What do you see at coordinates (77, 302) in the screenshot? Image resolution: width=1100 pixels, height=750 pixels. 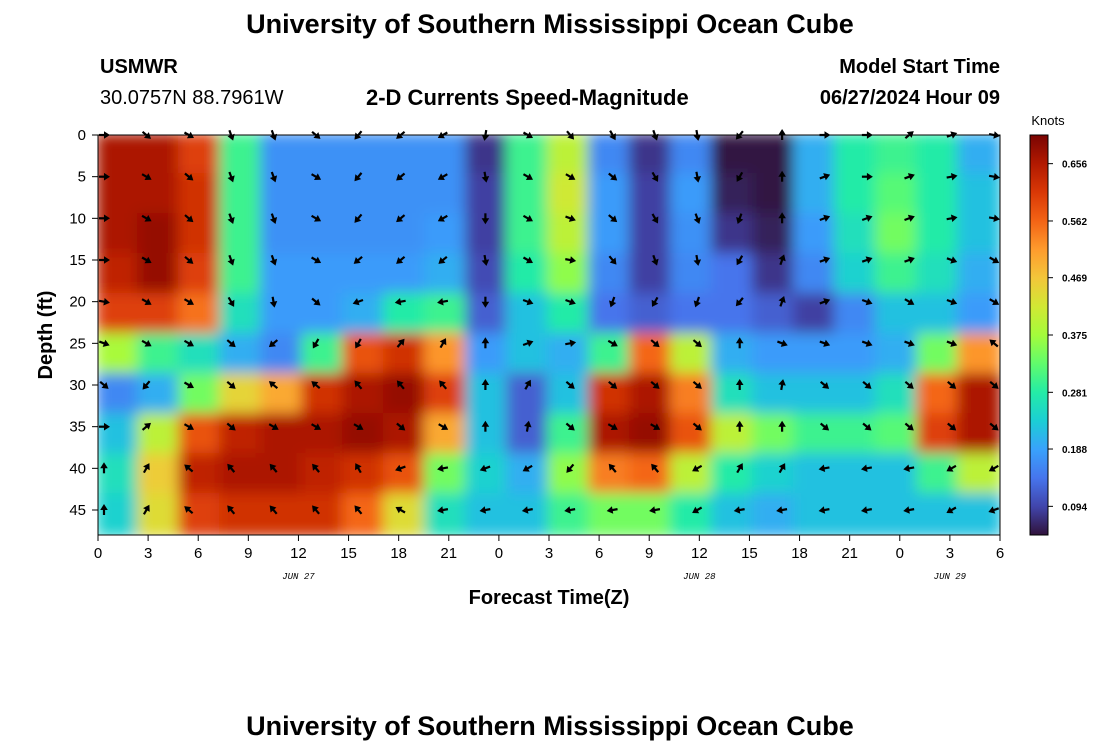 I see `y-tick-label: 20` at bounding box center [77, 302].